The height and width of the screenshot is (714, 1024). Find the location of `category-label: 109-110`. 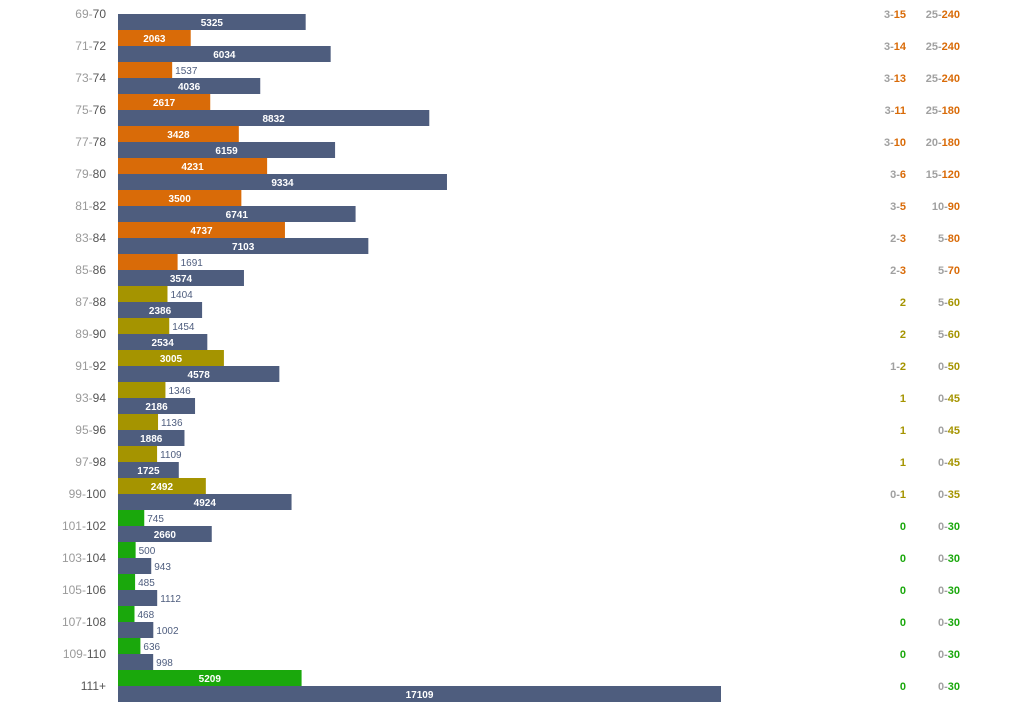

category-label: 109-110 is located at coordinates (84, 654).